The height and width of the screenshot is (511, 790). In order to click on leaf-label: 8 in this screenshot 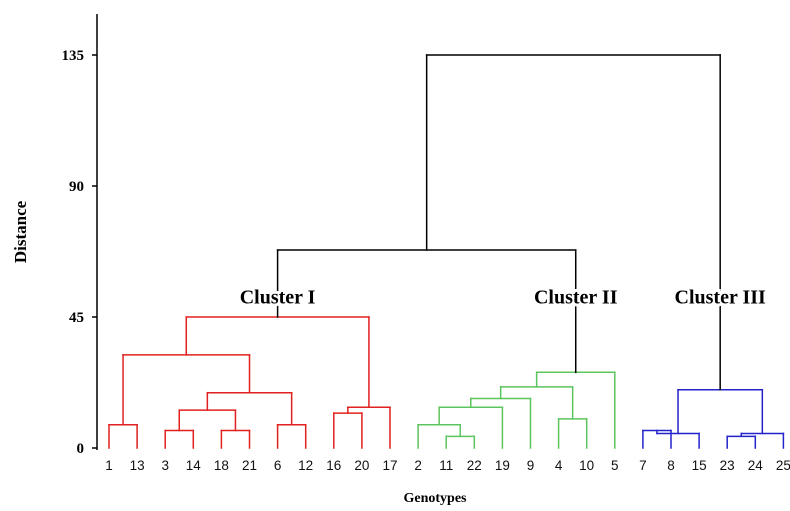, I will do `click(671, 465)`.